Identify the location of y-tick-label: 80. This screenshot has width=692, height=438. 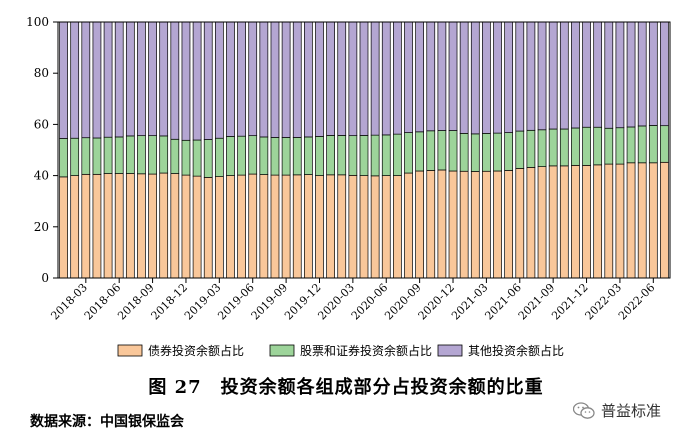
(41, 73).